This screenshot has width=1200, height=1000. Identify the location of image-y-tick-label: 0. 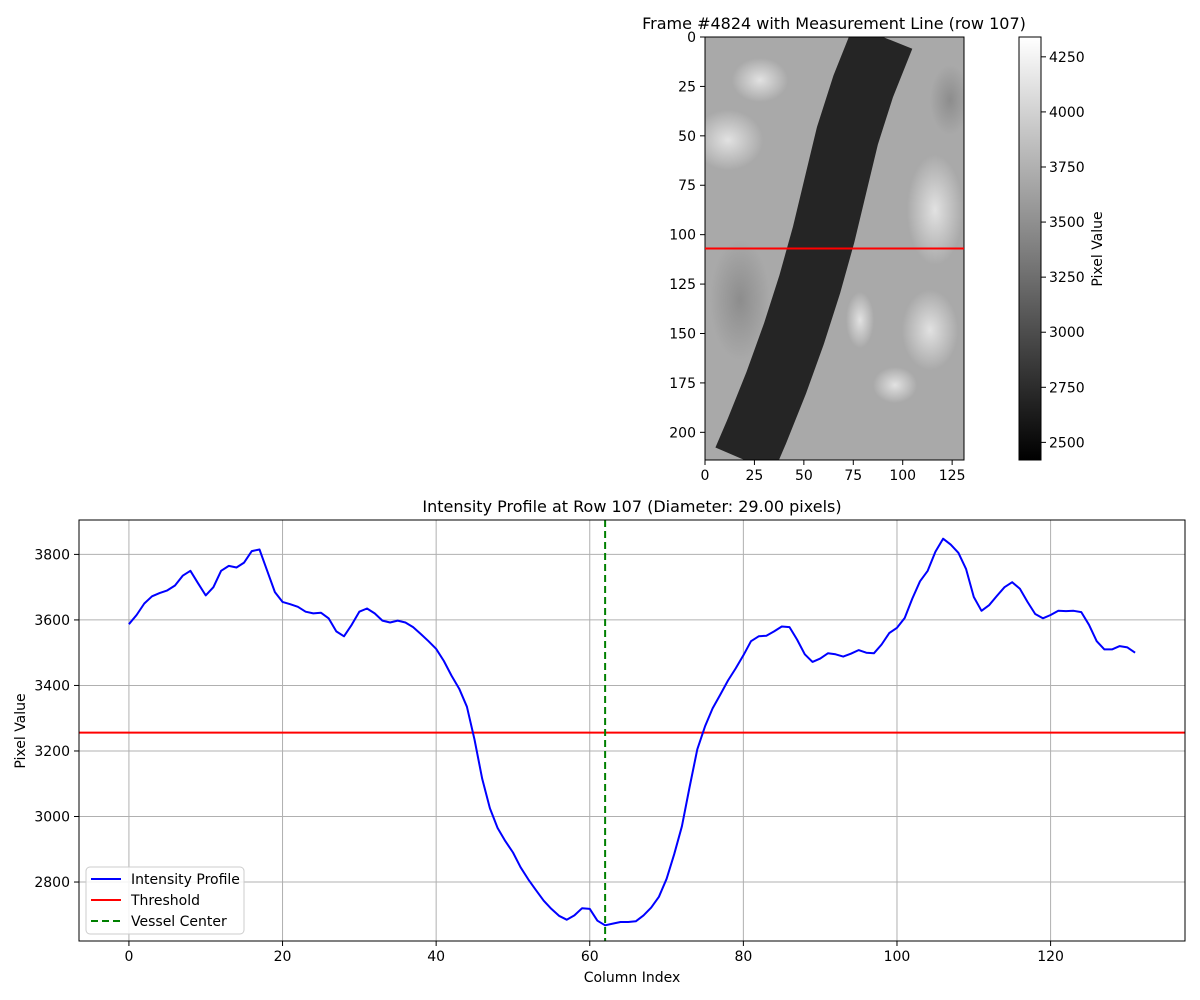
(691, 38).